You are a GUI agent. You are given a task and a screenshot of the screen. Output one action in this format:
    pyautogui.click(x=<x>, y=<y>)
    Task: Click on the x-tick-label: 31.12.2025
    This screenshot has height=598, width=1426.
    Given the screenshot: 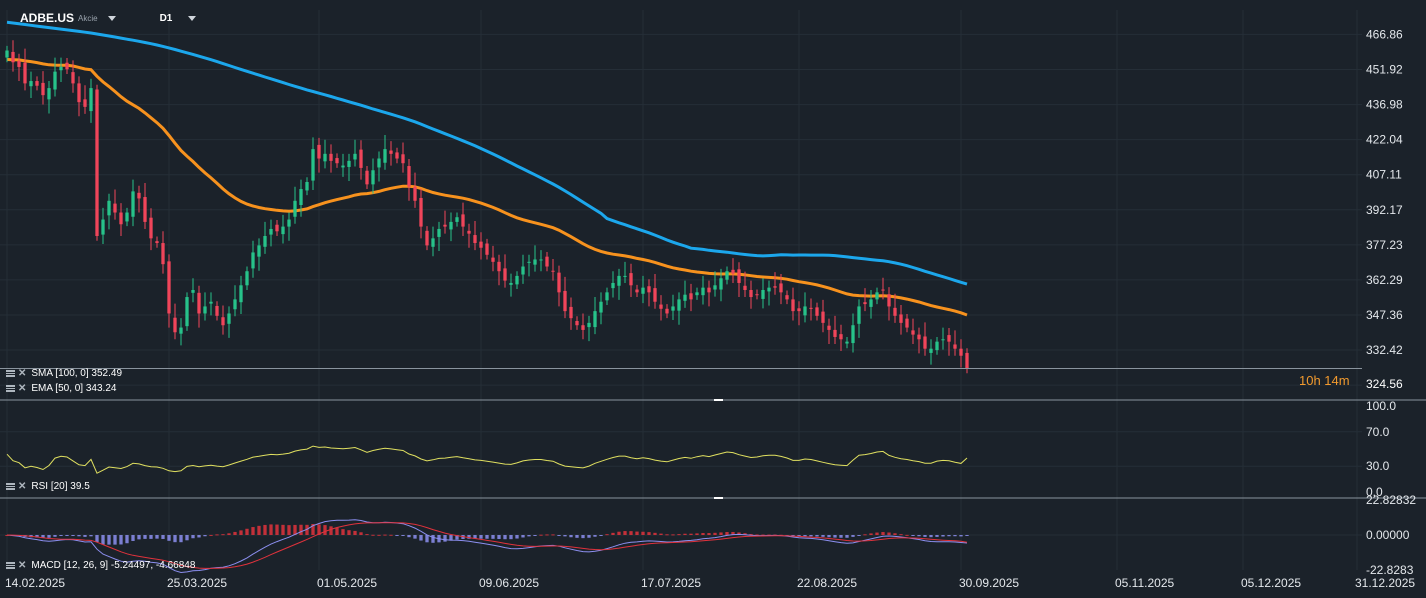 What is the action you would take?
    pyautogui.click(x=1385, y=583)
    